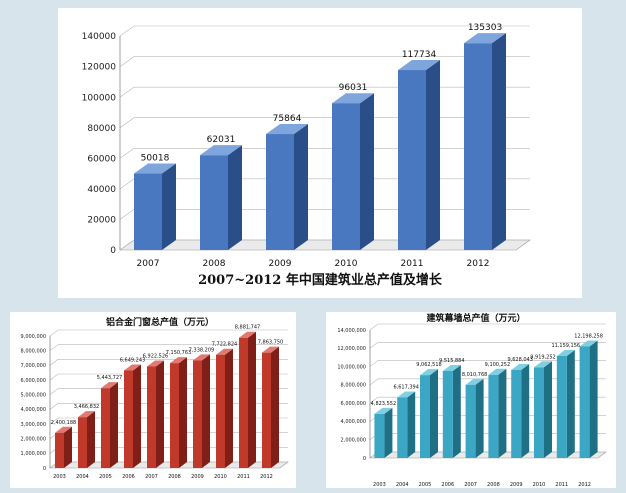 The image size is (626, 493). I want to click on x-tick-label: 2003, so click(379, 485).